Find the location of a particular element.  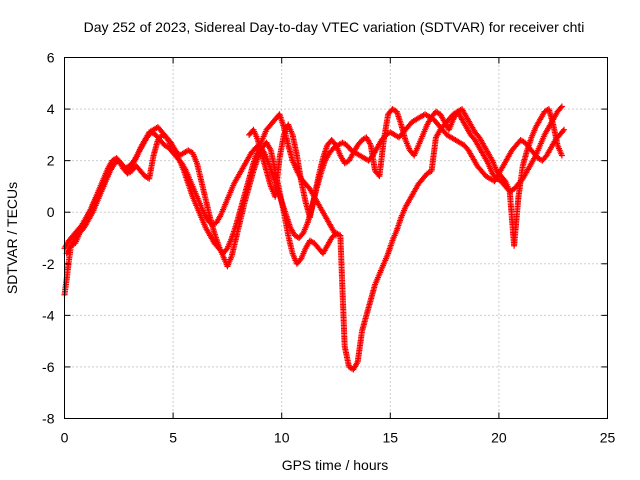

y-tick-label: 0 is located at coordinates (51, 212).